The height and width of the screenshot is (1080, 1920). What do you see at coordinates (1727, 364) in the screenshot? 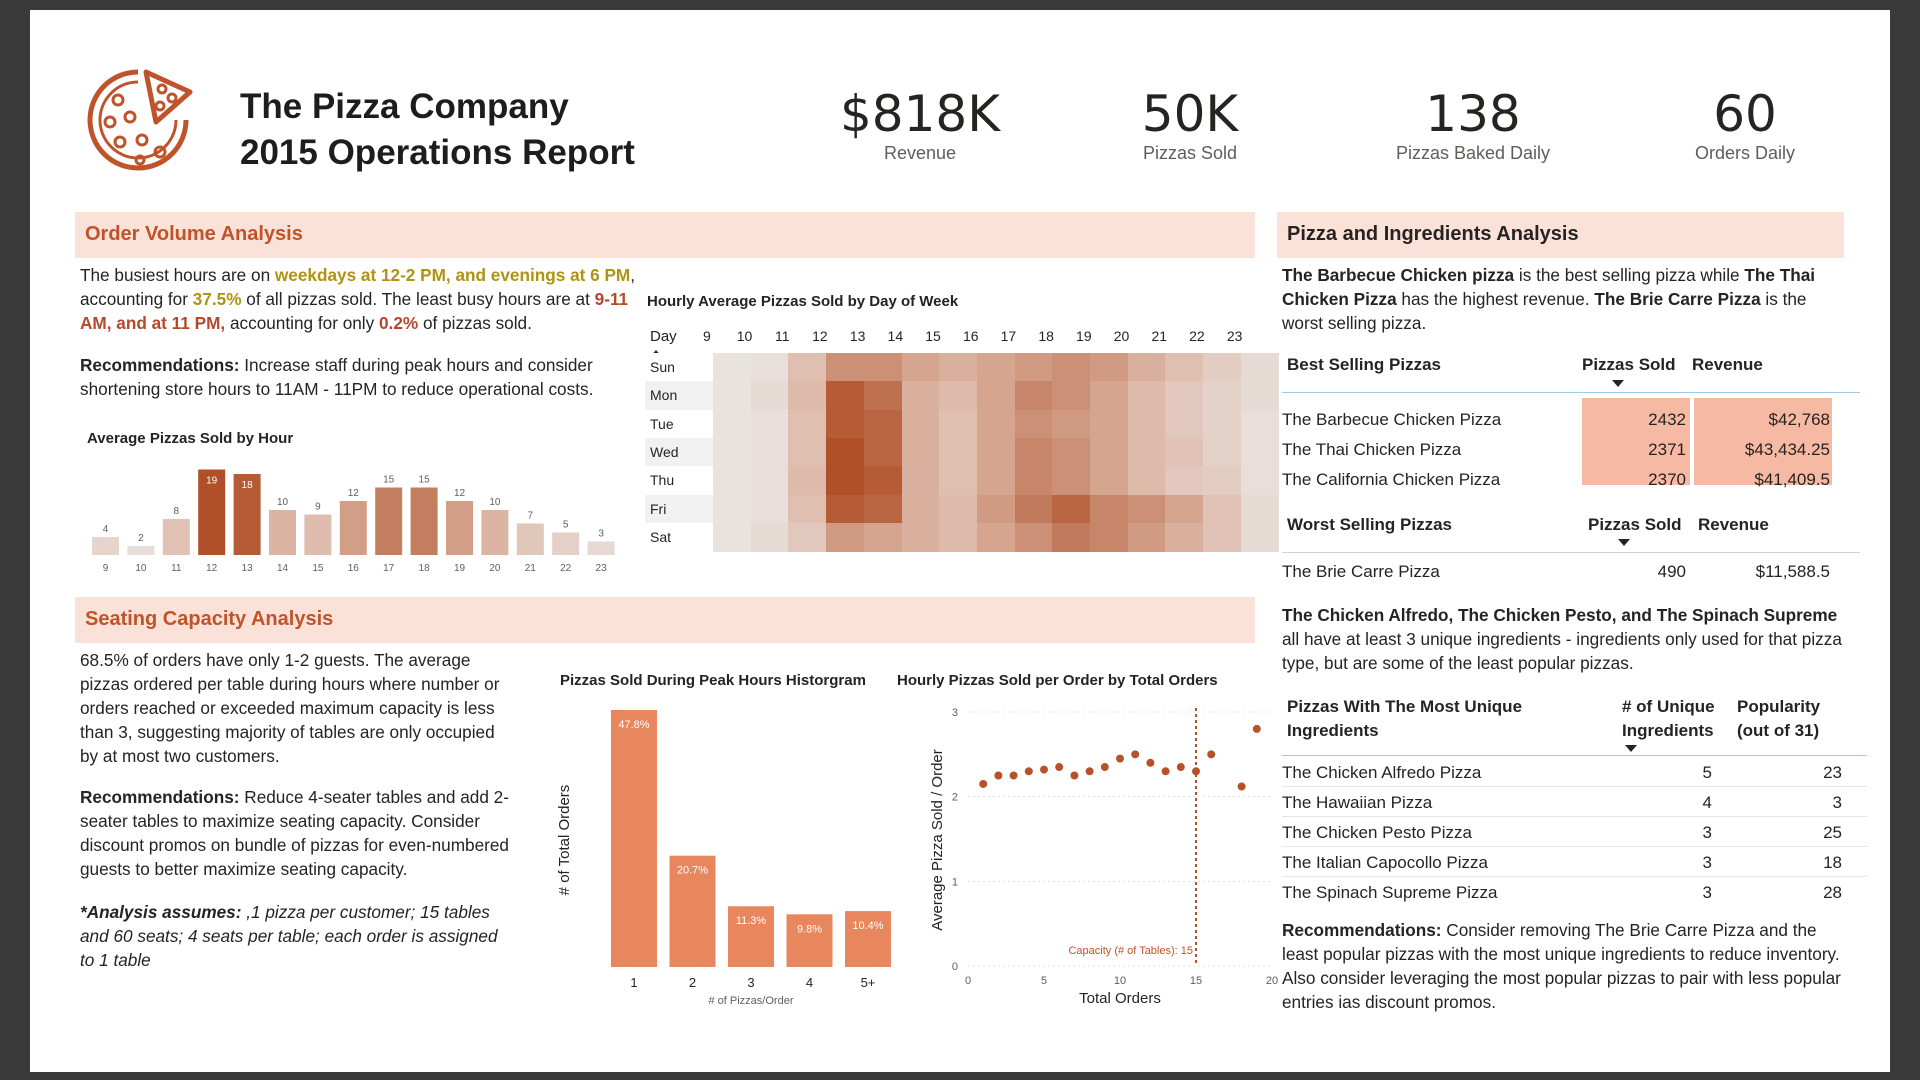
I see `column-header: Revenue` at bounding box center [1727, 364].